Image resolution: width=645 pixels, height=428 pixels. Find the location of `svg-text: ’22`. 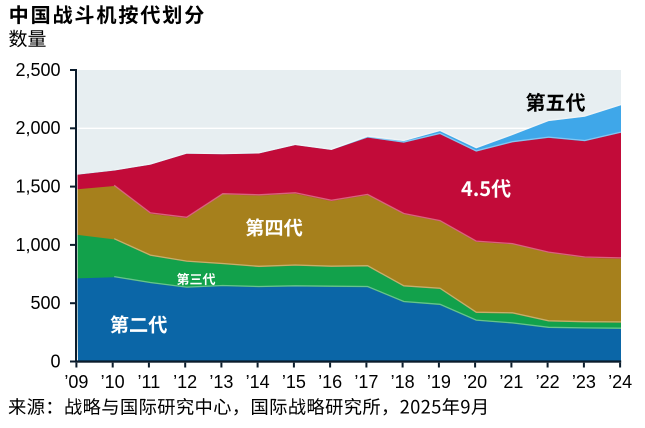

svg-text: ’22 is located at coordinates (548, 382).